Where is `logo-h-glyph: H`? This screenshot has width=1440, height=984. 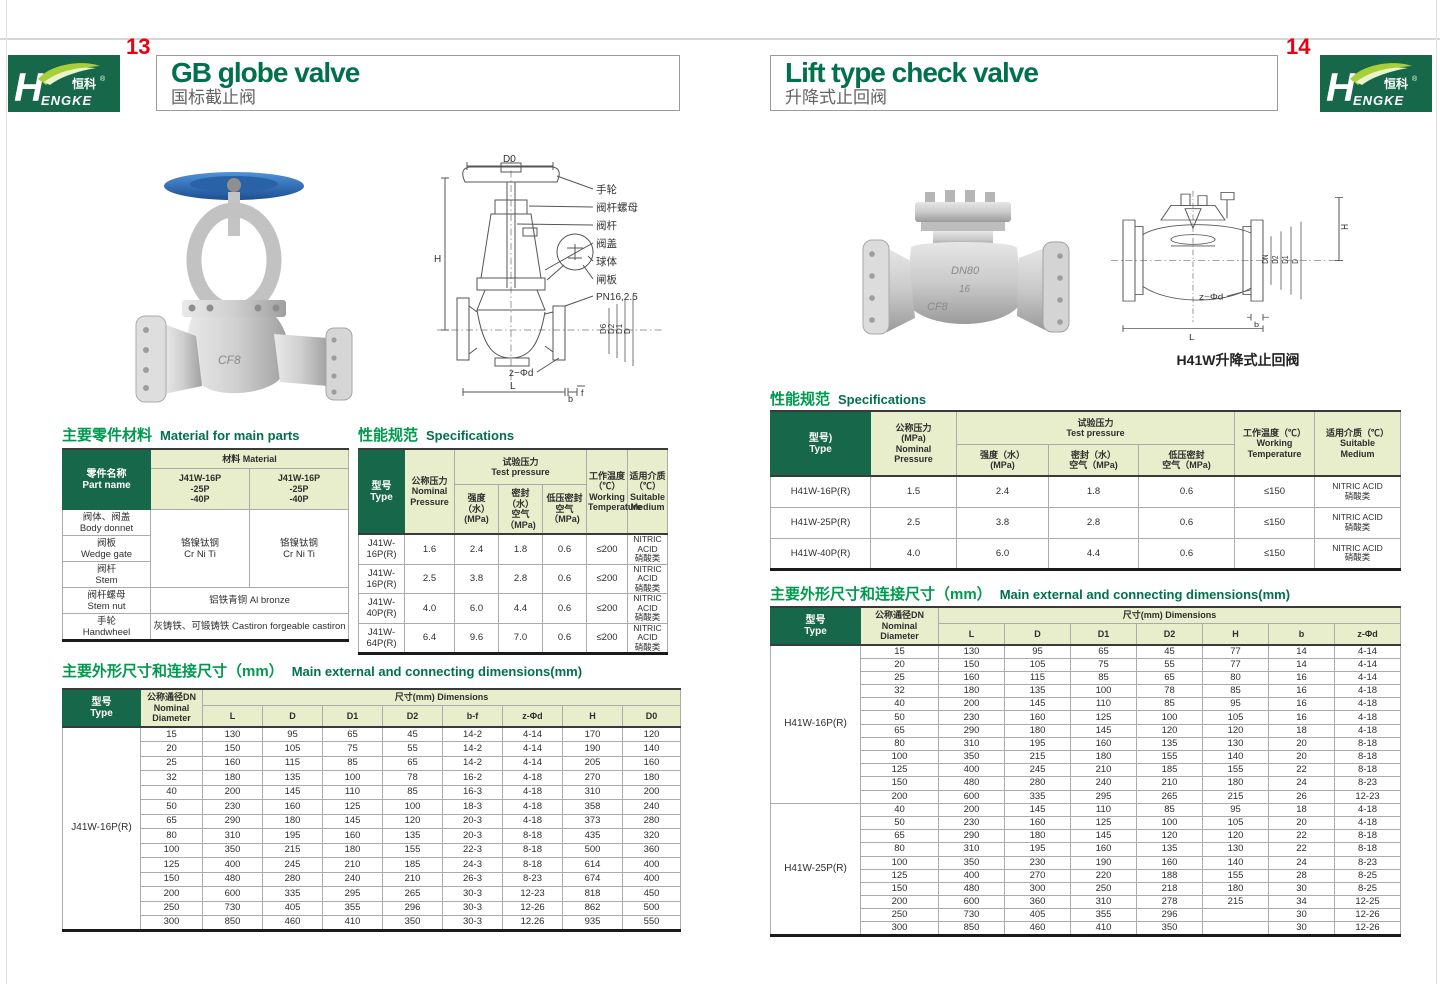
logo-h-glyph: H is located at coordinates (1341, 88).